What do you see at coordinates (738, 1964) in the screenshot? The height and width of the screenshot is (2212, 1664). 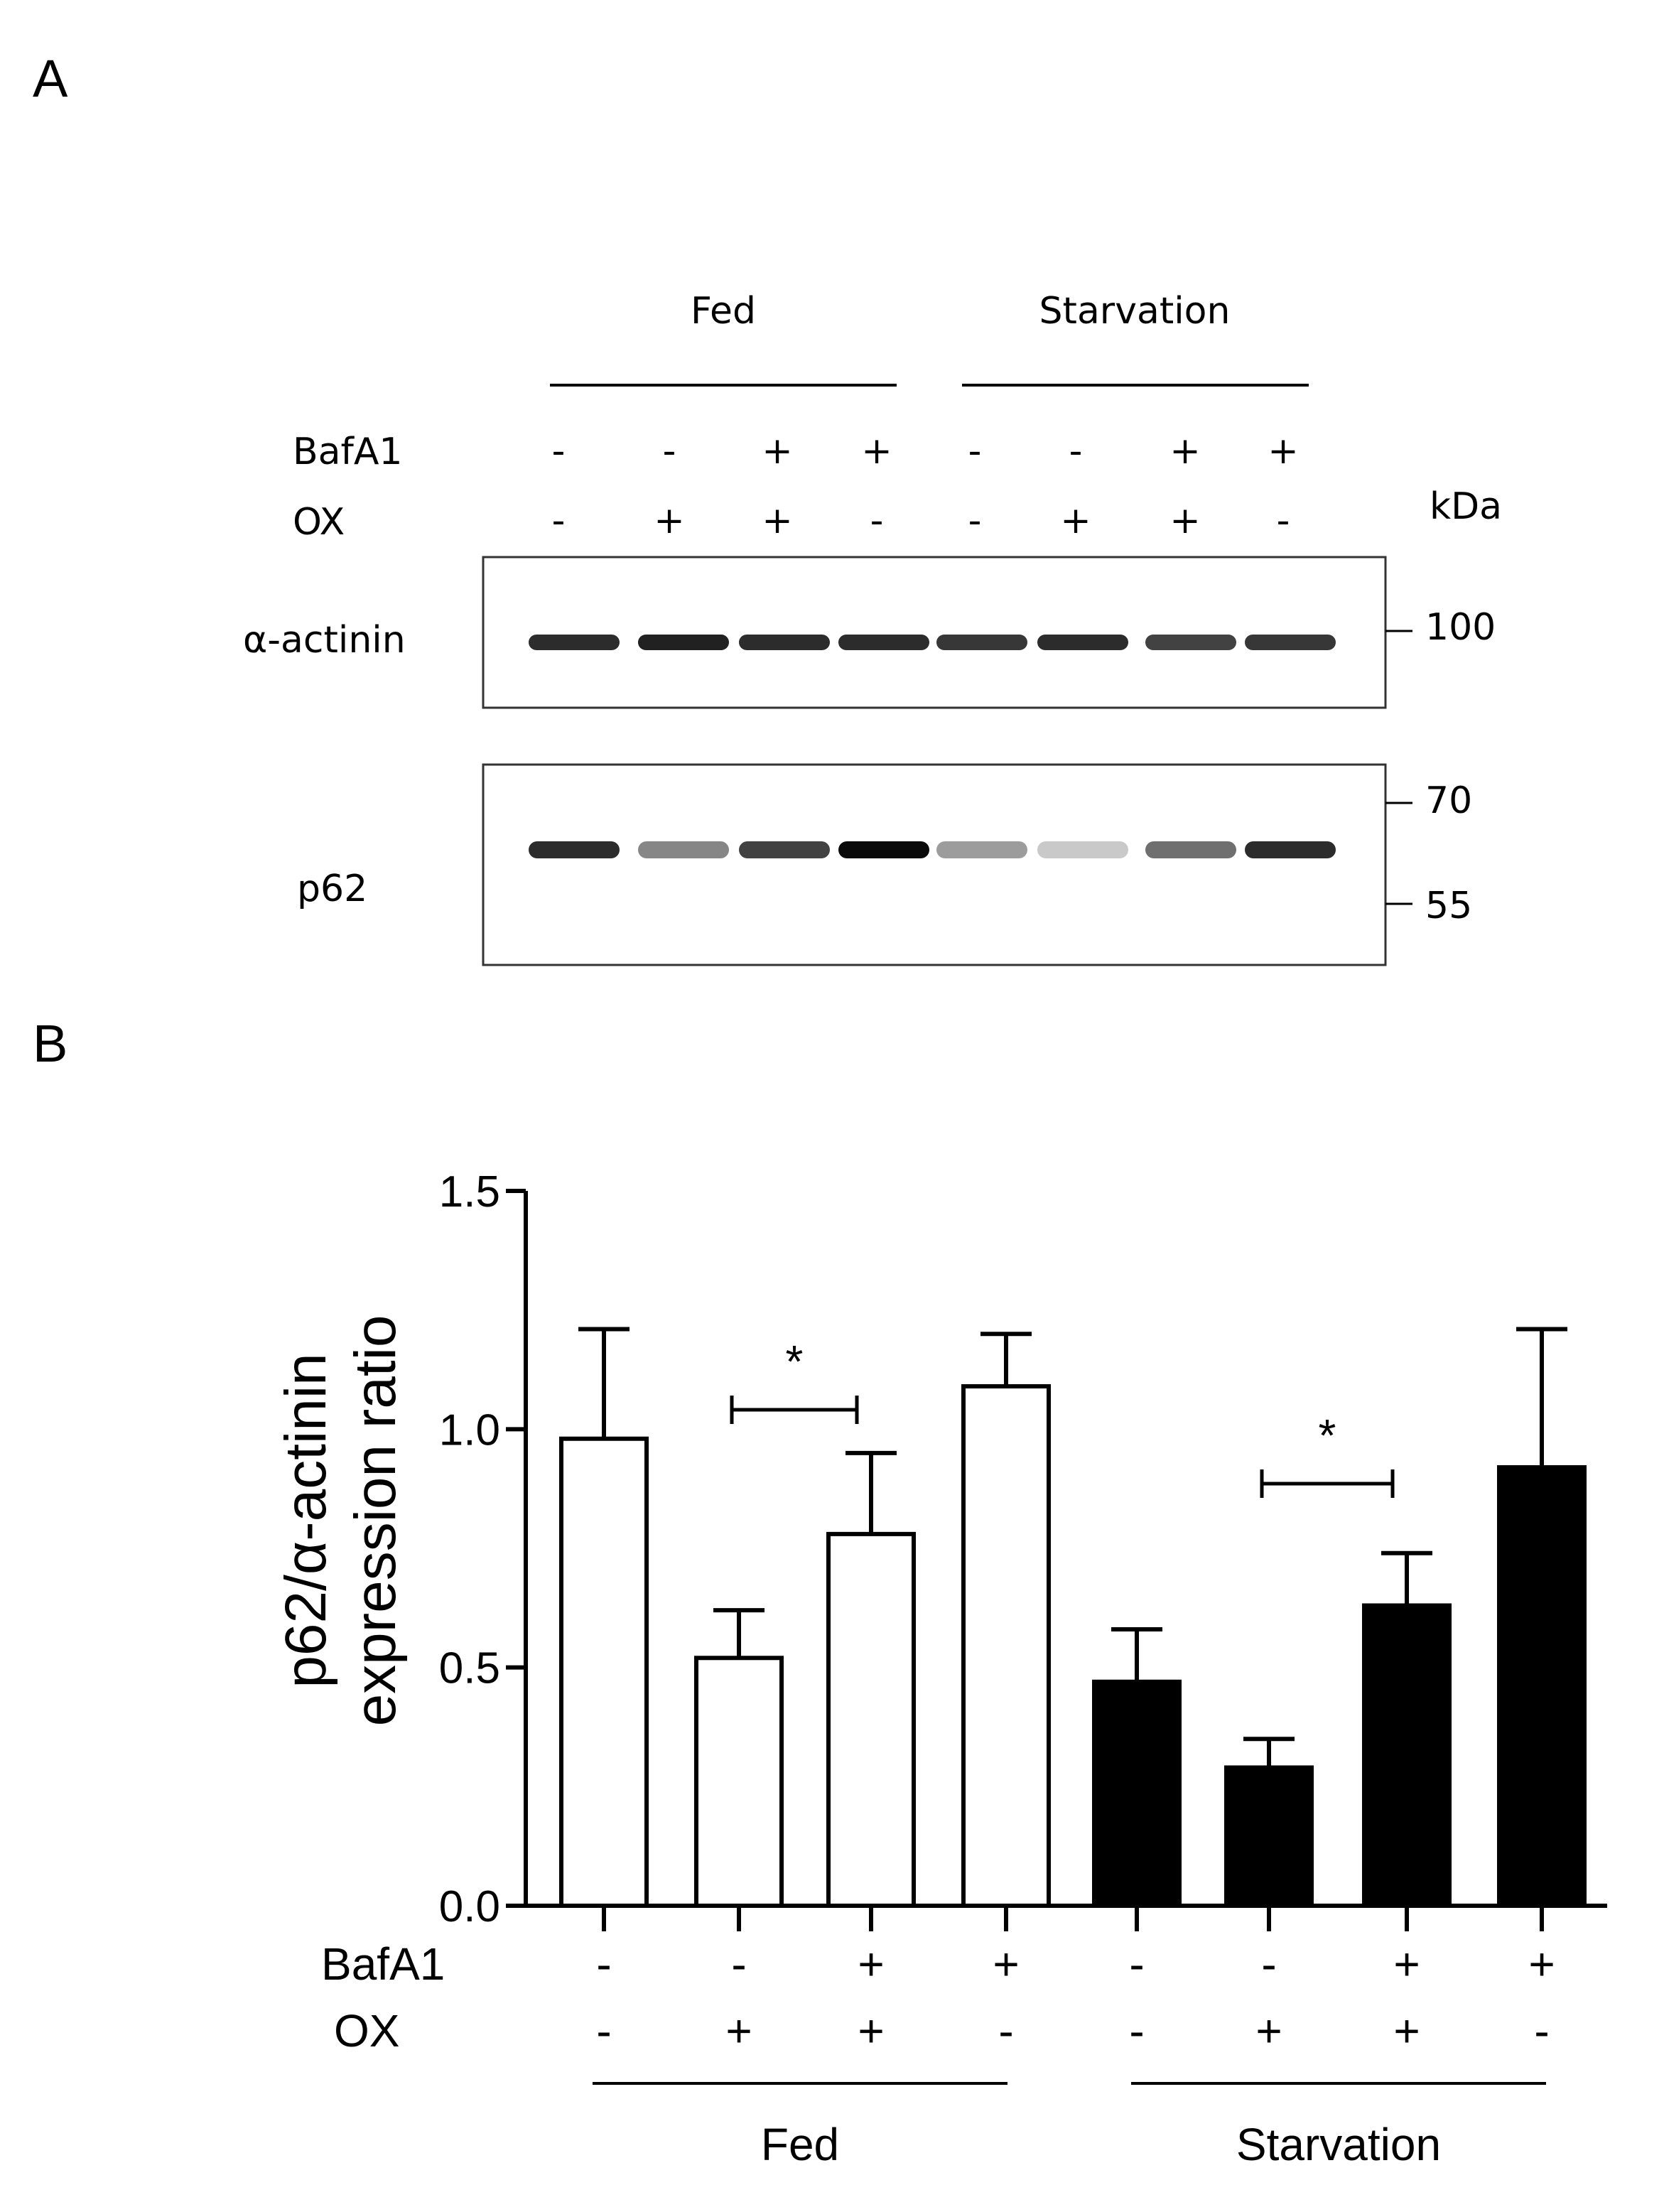 I see `chart-sign-bafa1-2: -` at bounding box center [738, 1964].